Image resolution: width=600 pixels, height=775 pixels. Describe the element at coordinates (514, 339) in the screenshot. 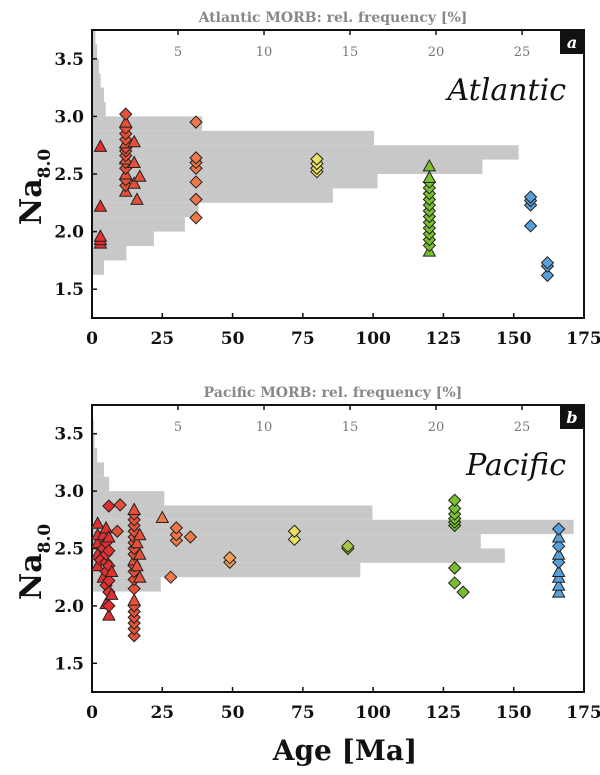

I see `x-tick-label: 150` at that location.